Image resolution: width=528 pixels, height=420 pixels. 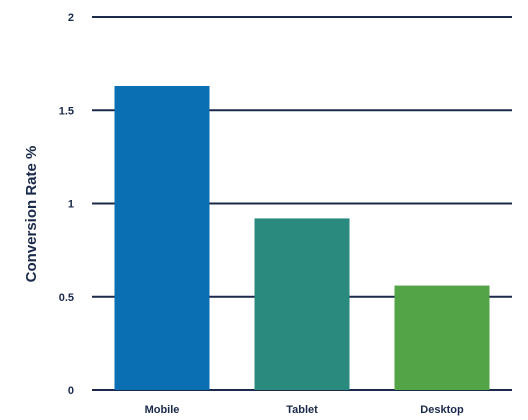 What do you see at coordinates (162, 238) in the screenshot?
I see `bar-mobile` at bounding box center [162, 238].